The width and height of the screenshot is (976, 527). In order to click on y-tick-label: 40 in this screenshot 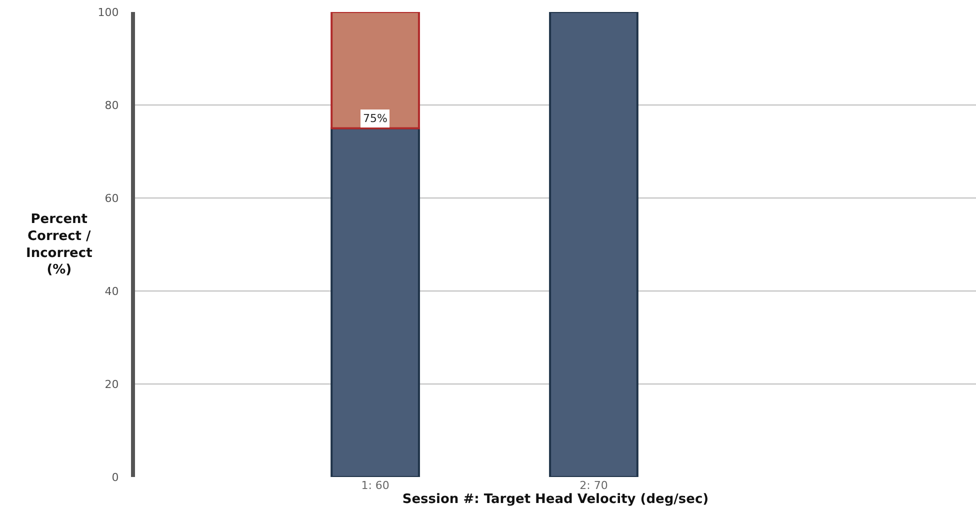, I will do `click(111, 291)`.